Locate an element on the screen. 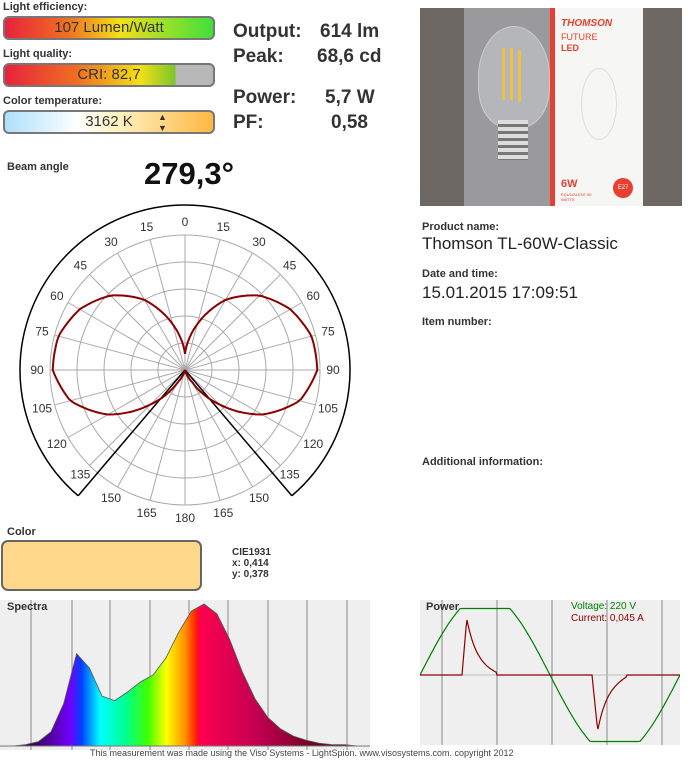  power-value: 5,7 W is located at coordinates (350, 97).